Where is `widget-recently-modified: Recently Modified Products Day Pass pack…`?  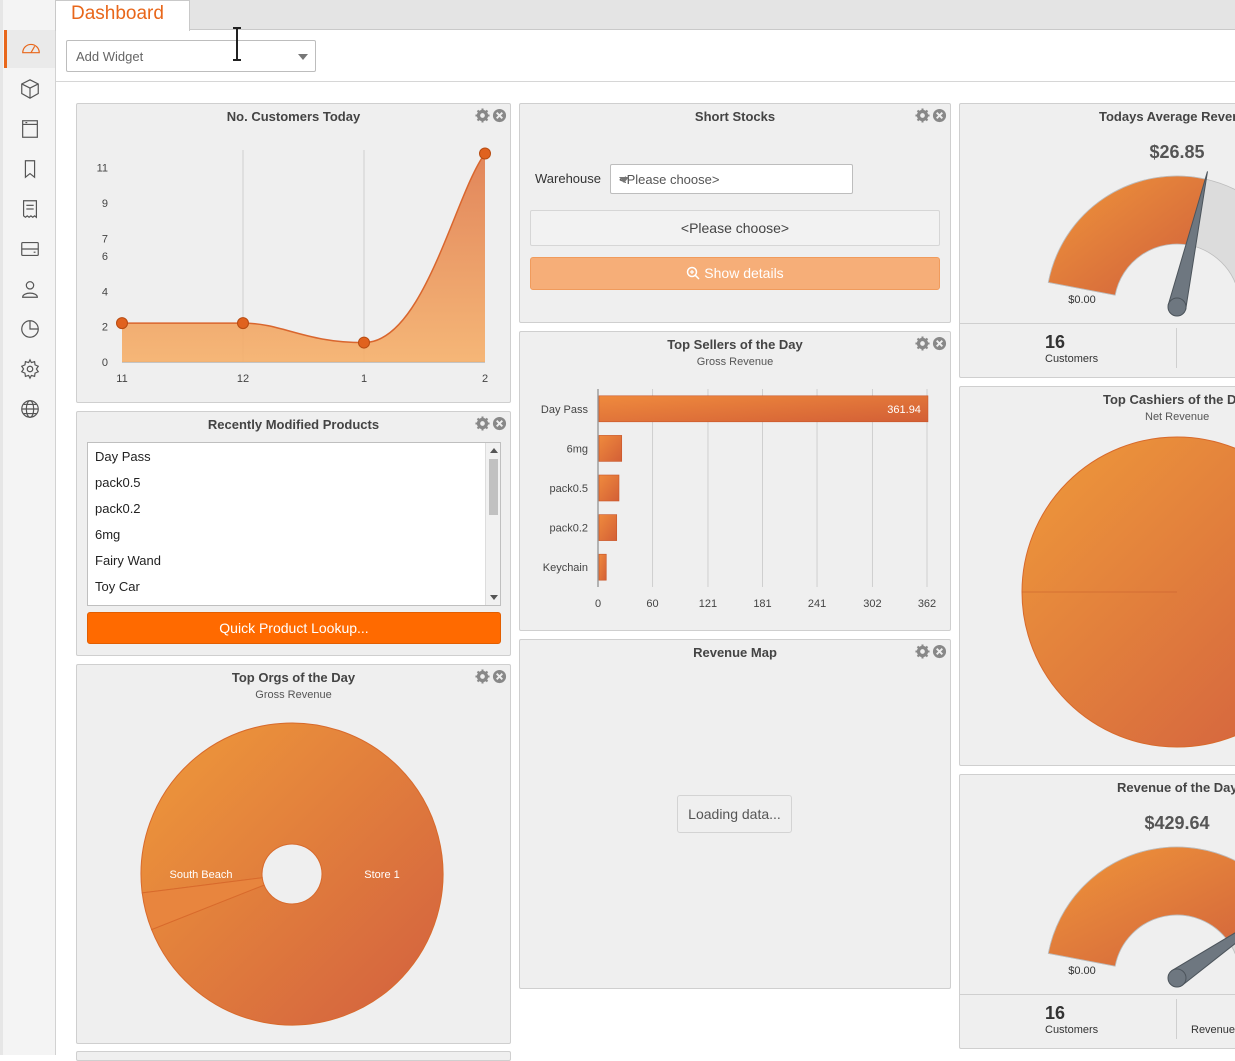
widget-recently-modified: Recently Modified Products Day Pass pack… is located at coordinates (293, 533).